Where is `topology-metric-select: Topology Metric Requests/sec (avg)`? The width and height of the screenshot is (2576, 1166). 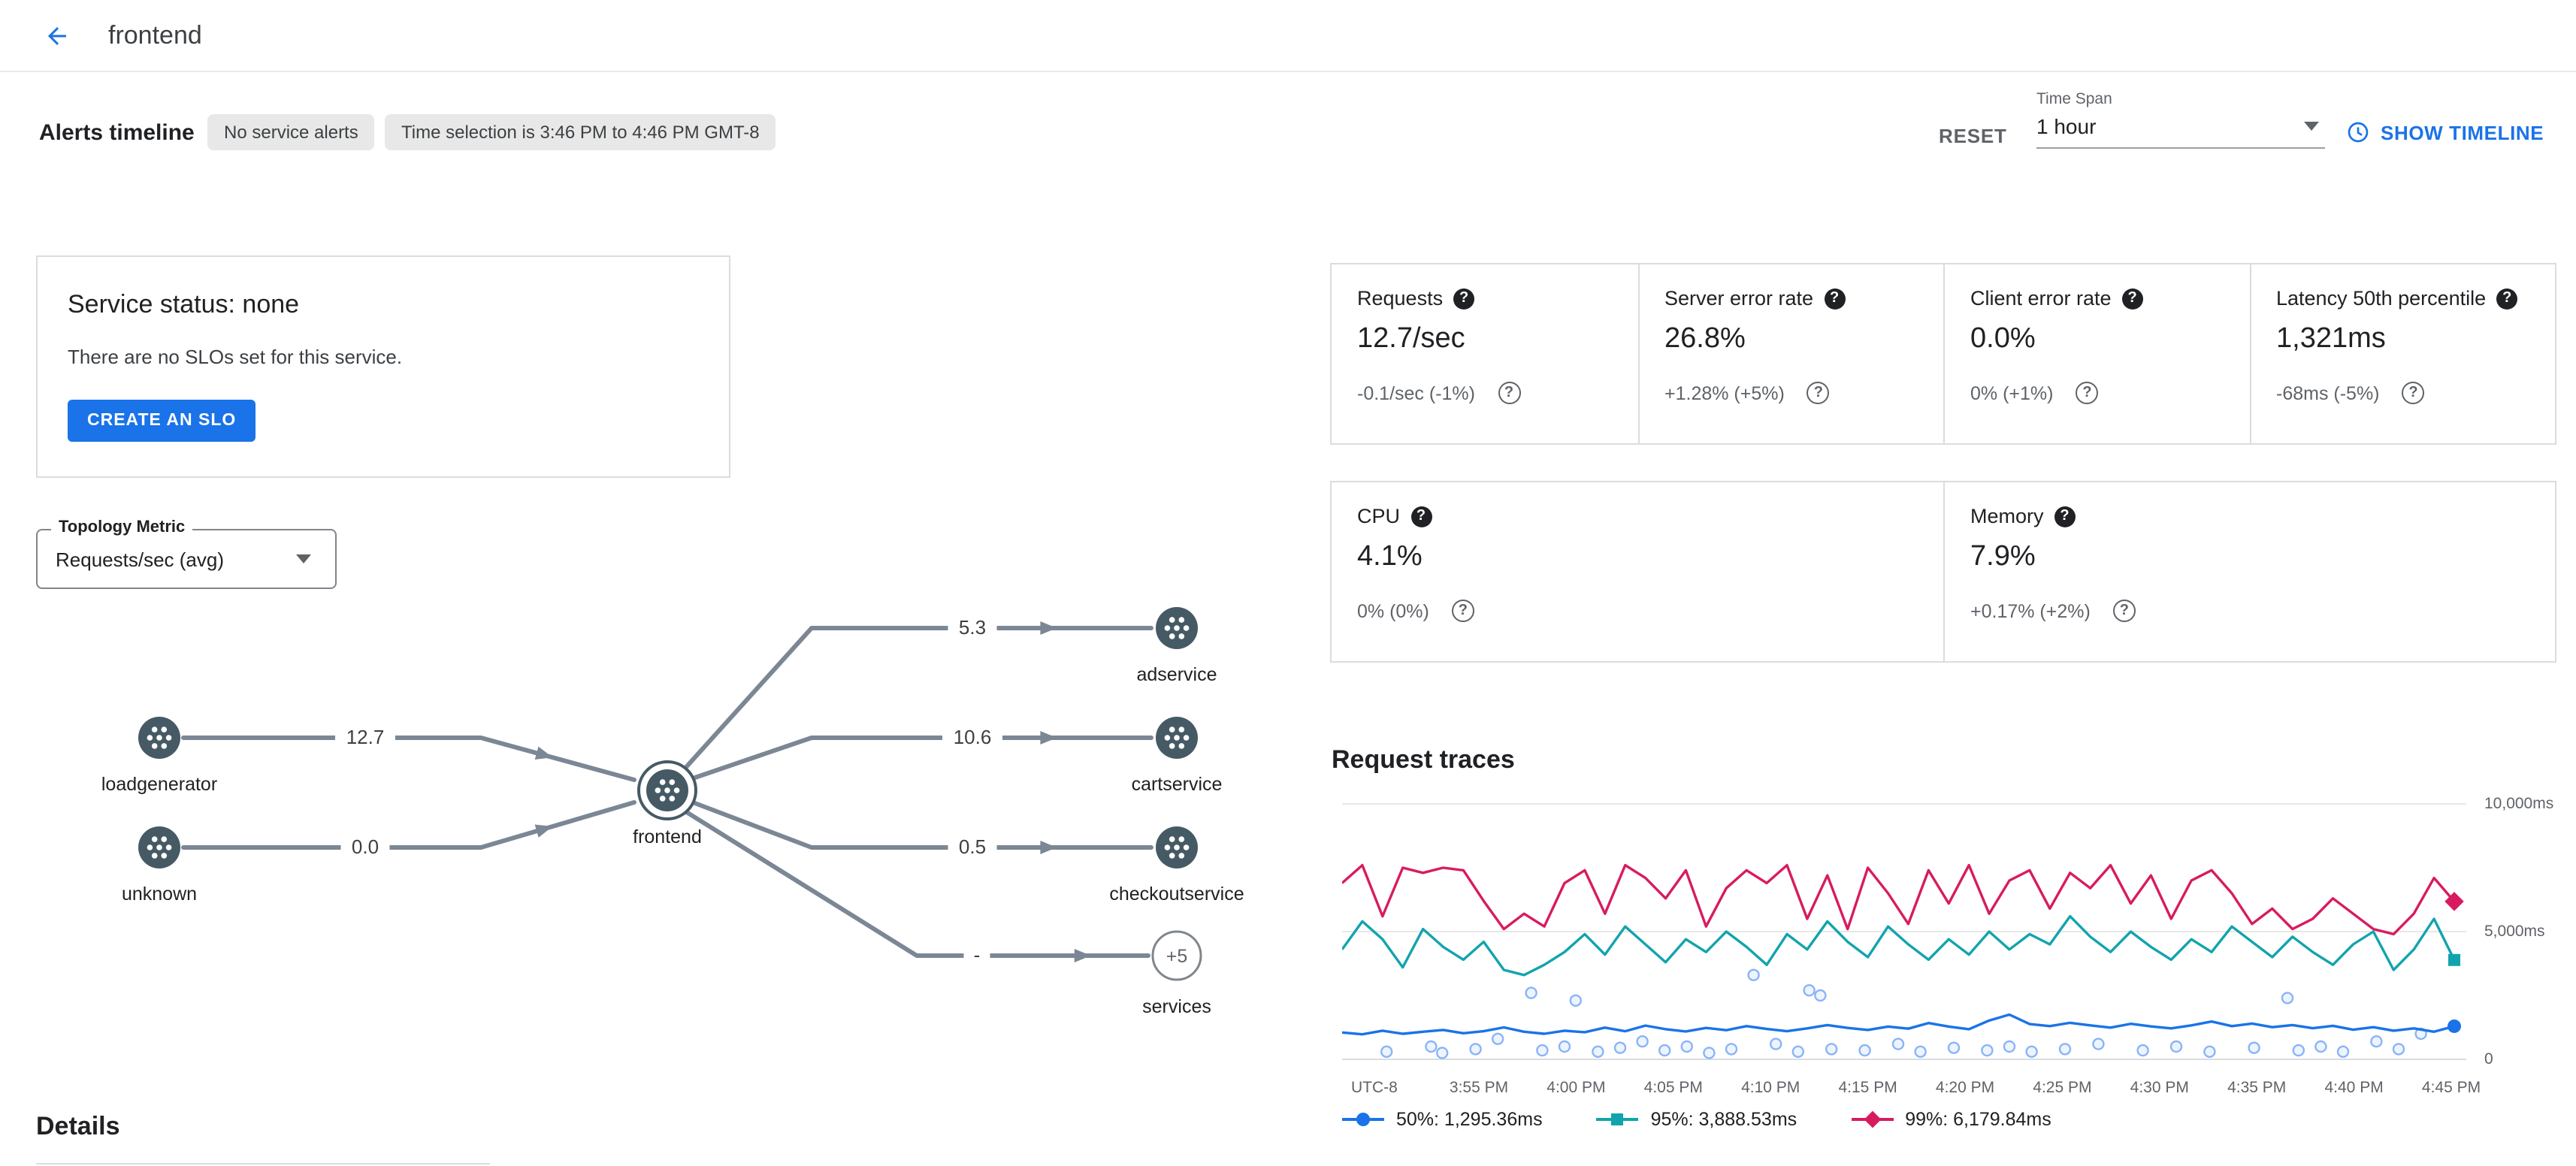 topology-metric-select: Topology Metric Requests/sec (avg) is located at coordinates (187, 553).